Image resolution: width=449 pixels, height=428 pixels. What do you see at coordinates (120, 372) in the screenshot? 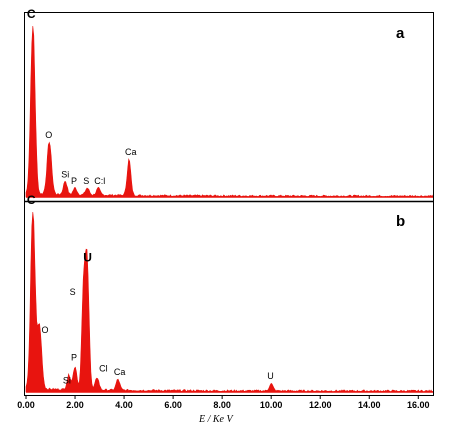
I see `peak-label-b-7: Ca` at bounding box center [120, 372].